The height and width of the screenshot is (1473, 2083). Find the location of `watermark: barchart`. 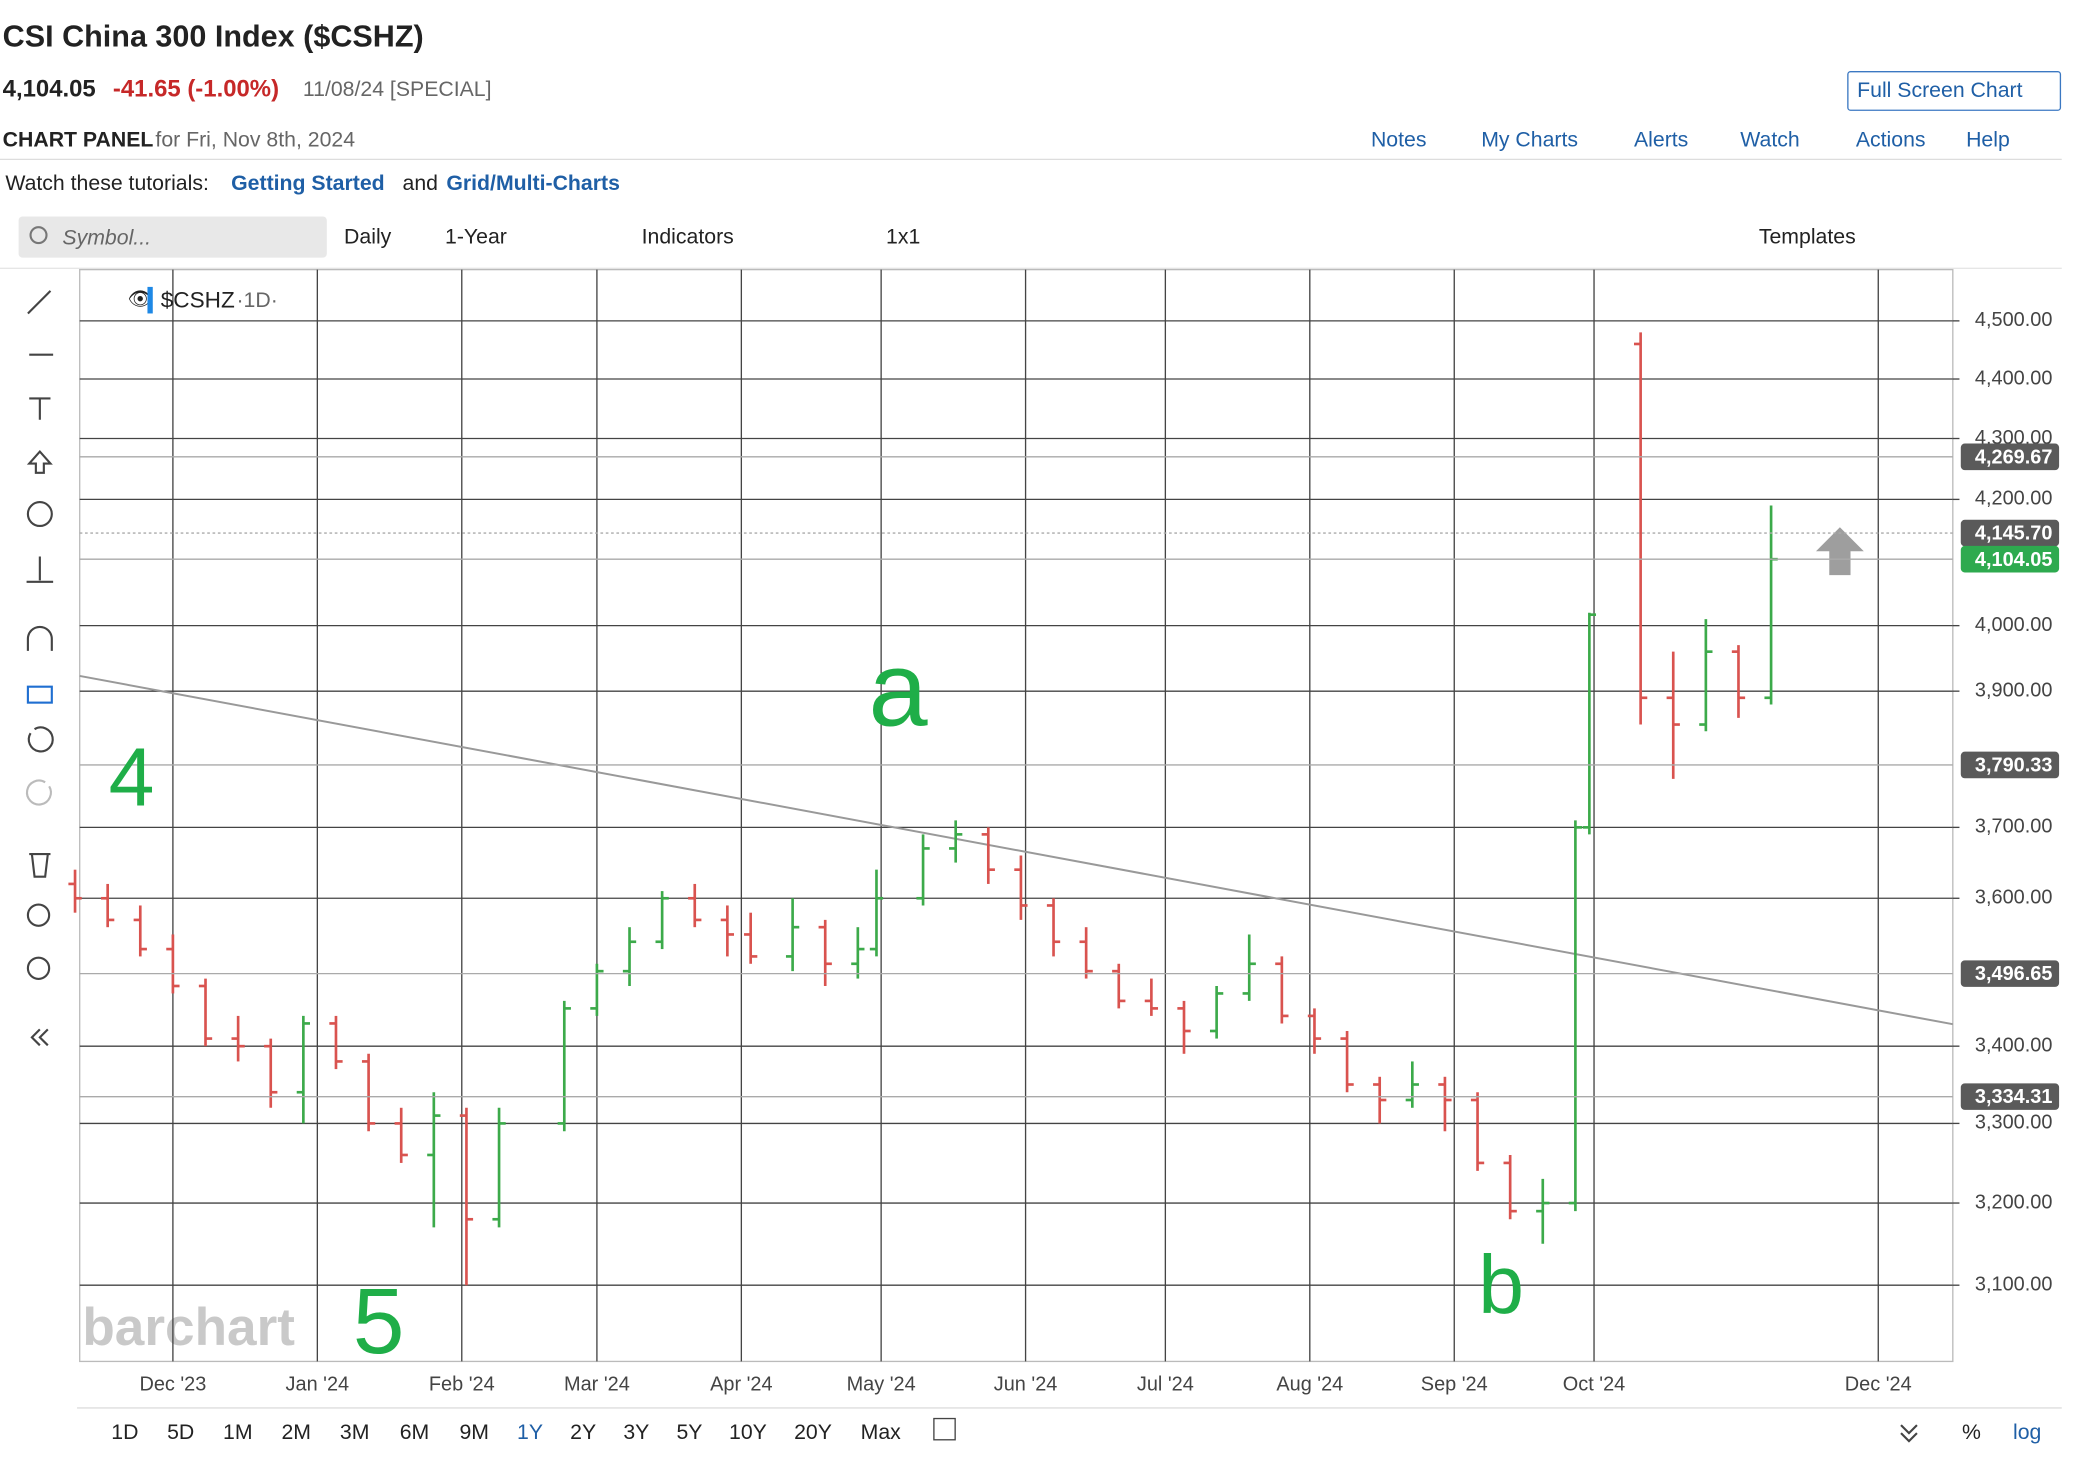

watermark: barchart is located at coordinates (188, 1327).